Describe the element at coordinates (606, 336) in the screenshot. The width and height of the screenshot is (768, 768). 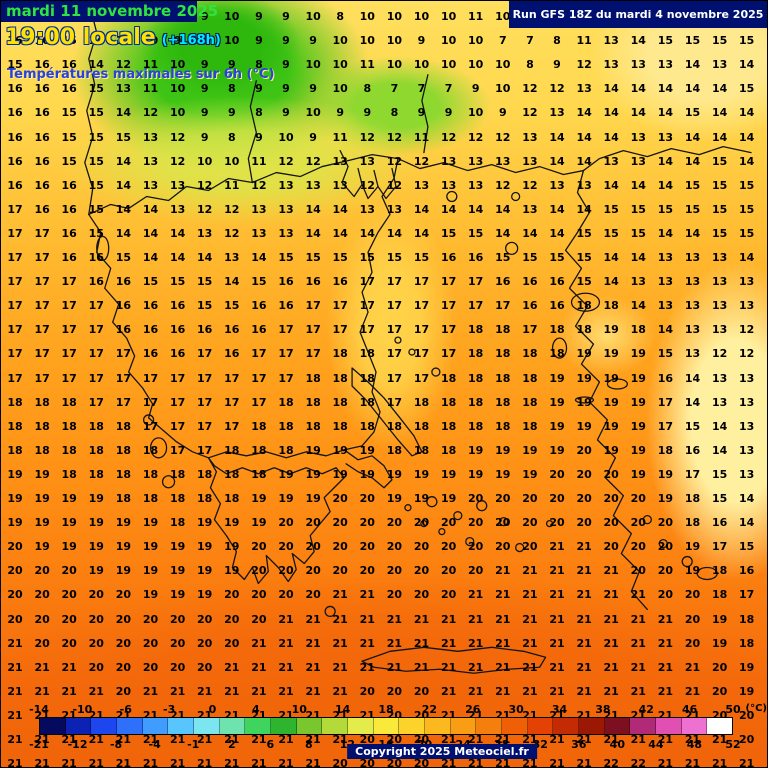
I see `pale-yellow-aegean` at that location.